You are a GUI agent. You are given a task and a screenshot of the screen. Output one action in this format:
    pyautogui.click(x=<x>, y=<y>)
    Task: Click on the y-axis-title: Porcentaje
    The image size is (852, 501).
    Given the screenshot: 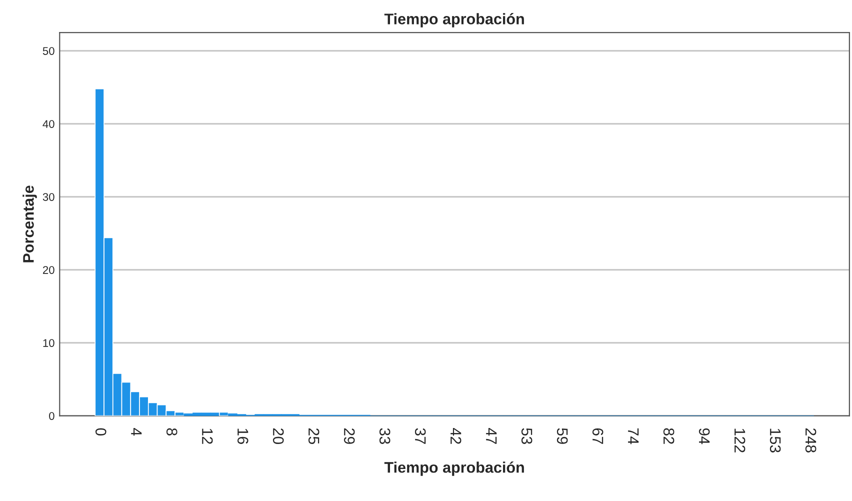 What is the action you would take?
    pyautogui.click(x=29, y=224)
    